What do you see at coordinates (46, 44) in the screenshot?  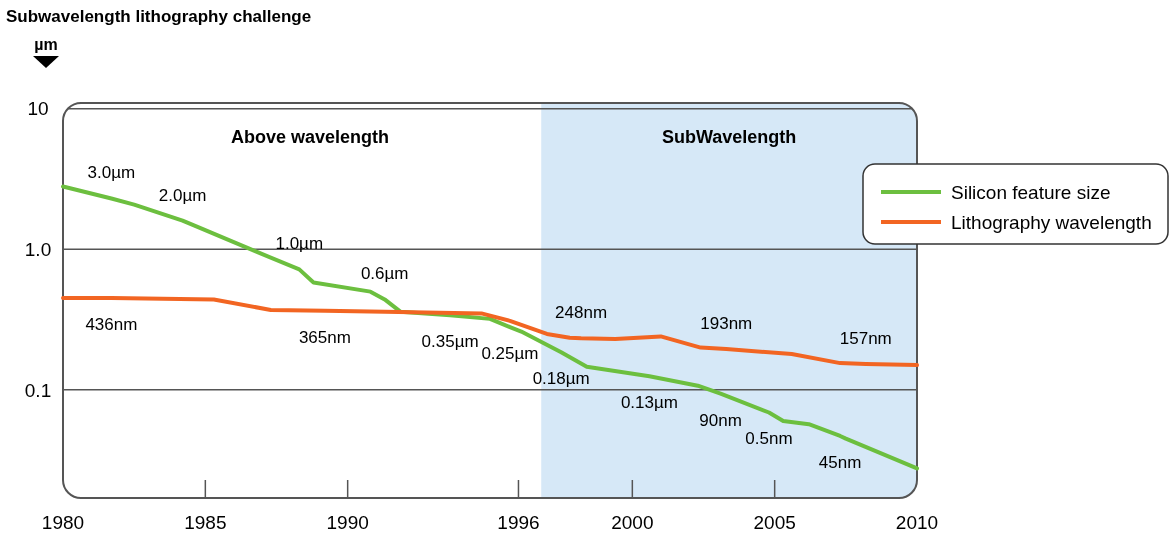 I see `y-axis-title: µm` at bounding box center [46, 44].